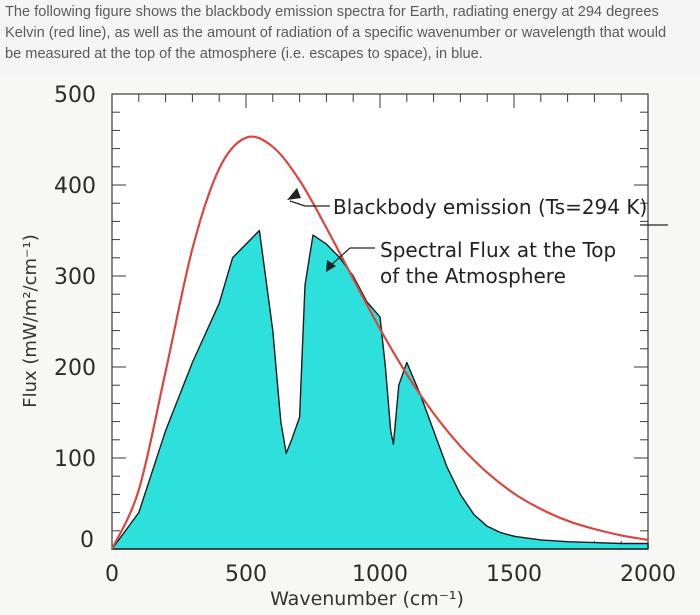 The image size is (700, 615). What do you see at coordinates (75, 277) in the screenshot?
I see `y-tick-label: 300` at bounding box center [75, 277].